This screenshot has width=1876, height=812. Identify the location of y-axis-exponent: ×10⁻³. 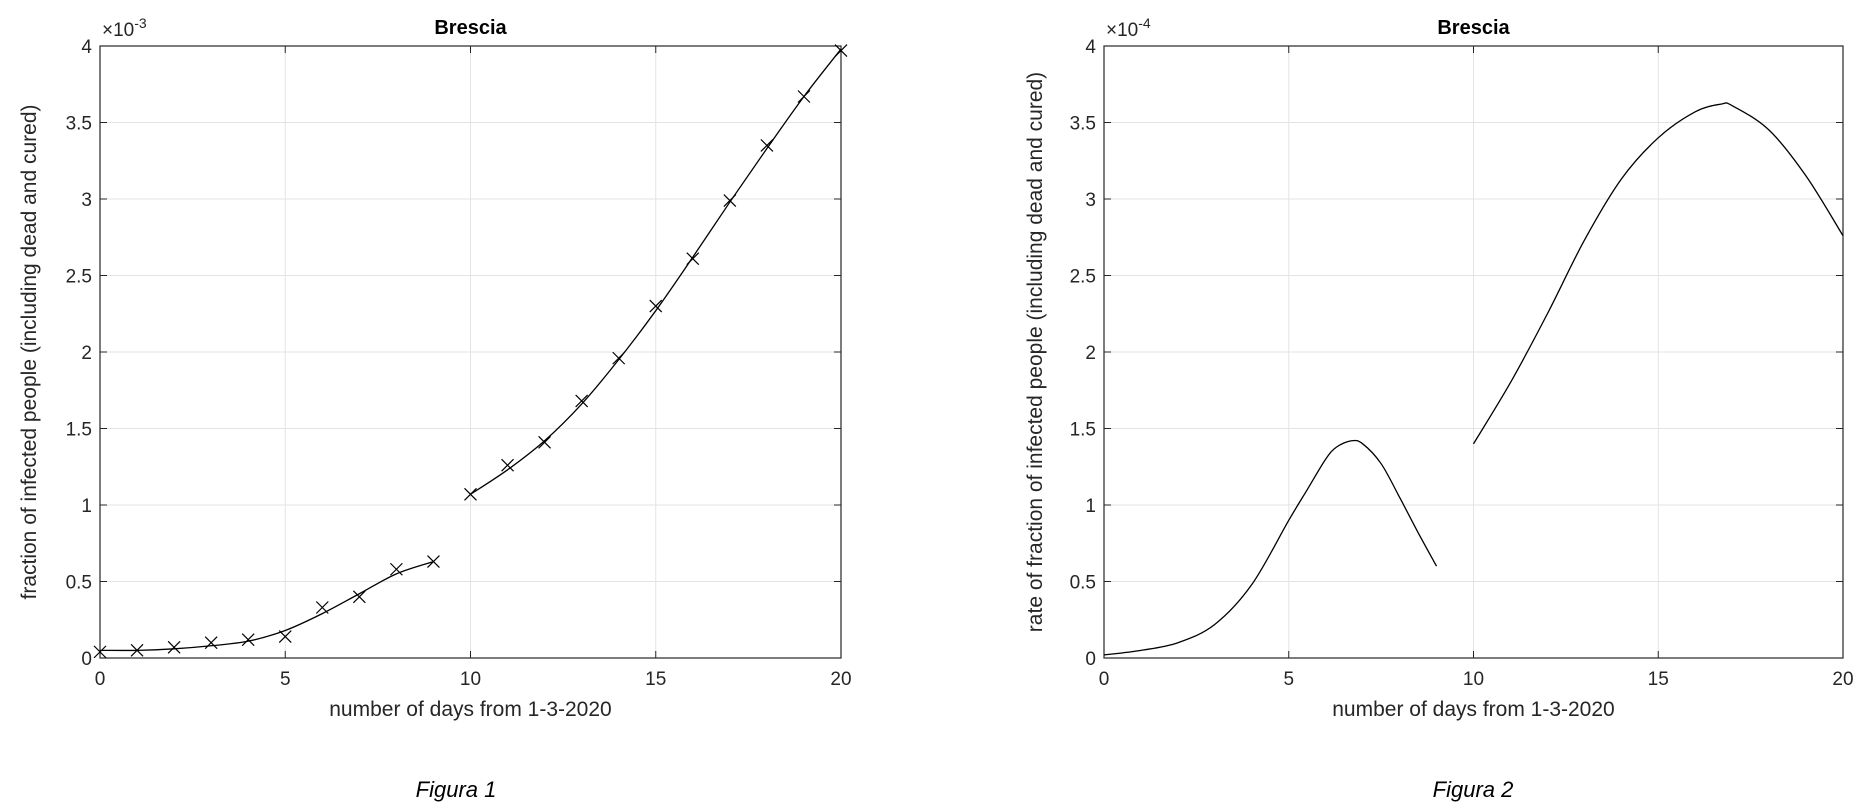
(124, 28).